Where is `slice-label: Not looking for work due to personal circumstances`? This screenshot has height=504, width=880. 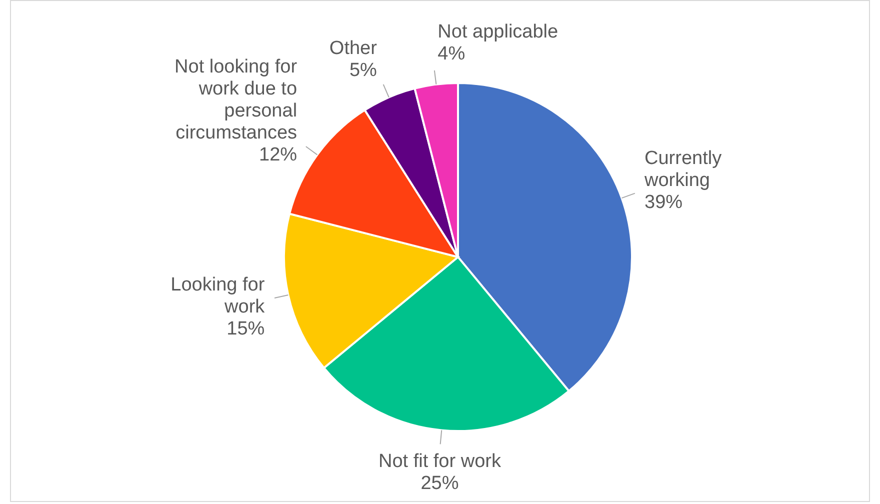
slice-label: Not looking for work due to personal circumstances is located at coordinates (236, 100).